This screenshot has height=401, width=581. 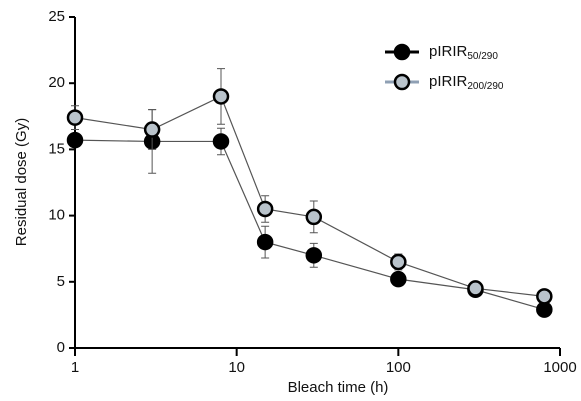 I want to click on x-tick-label: 1, so click(x=75, y=367).